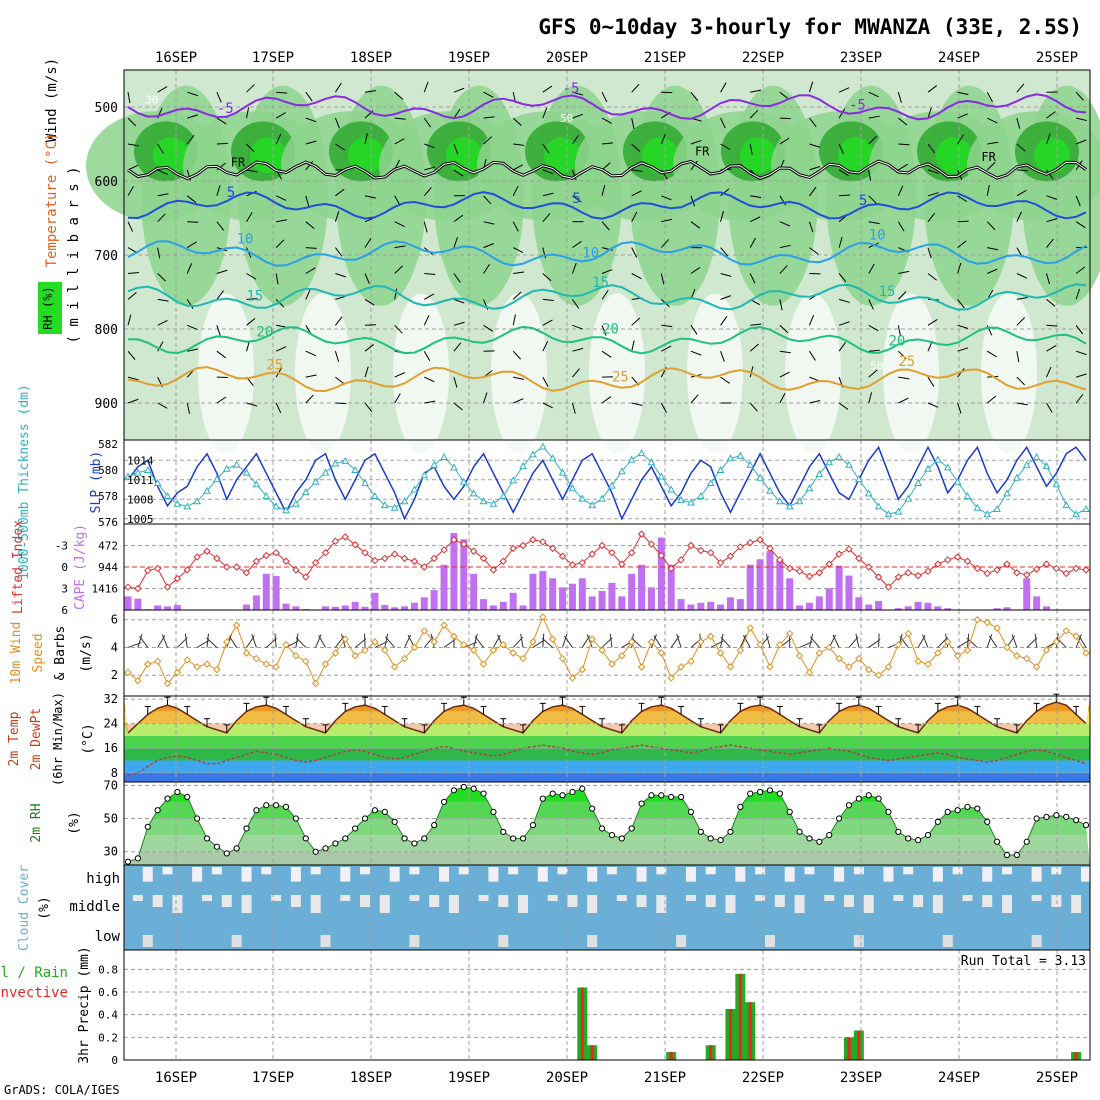 Image resolution: width=1100 pixels, height=1100 pixels. Describe the element at coordinates (273, 58) in the screenshot. I see `date-label-top: 17SEP` at that location.